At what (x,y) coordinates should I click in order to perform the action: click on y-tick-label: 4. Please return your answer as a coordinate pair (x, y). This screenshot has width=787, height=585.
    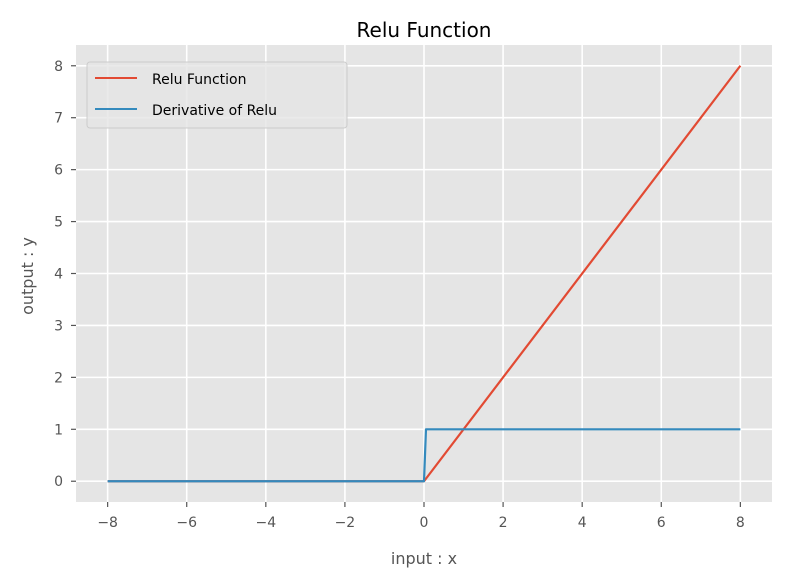
    Looking at the image, I should click on (58, 275).